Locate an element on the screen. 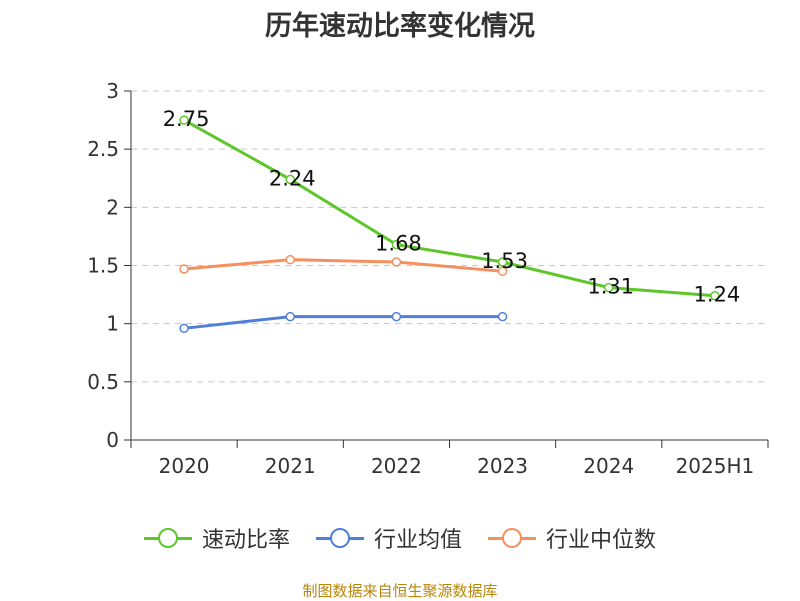  legend-item: 速动比率 is located at coordinates (216, 538).